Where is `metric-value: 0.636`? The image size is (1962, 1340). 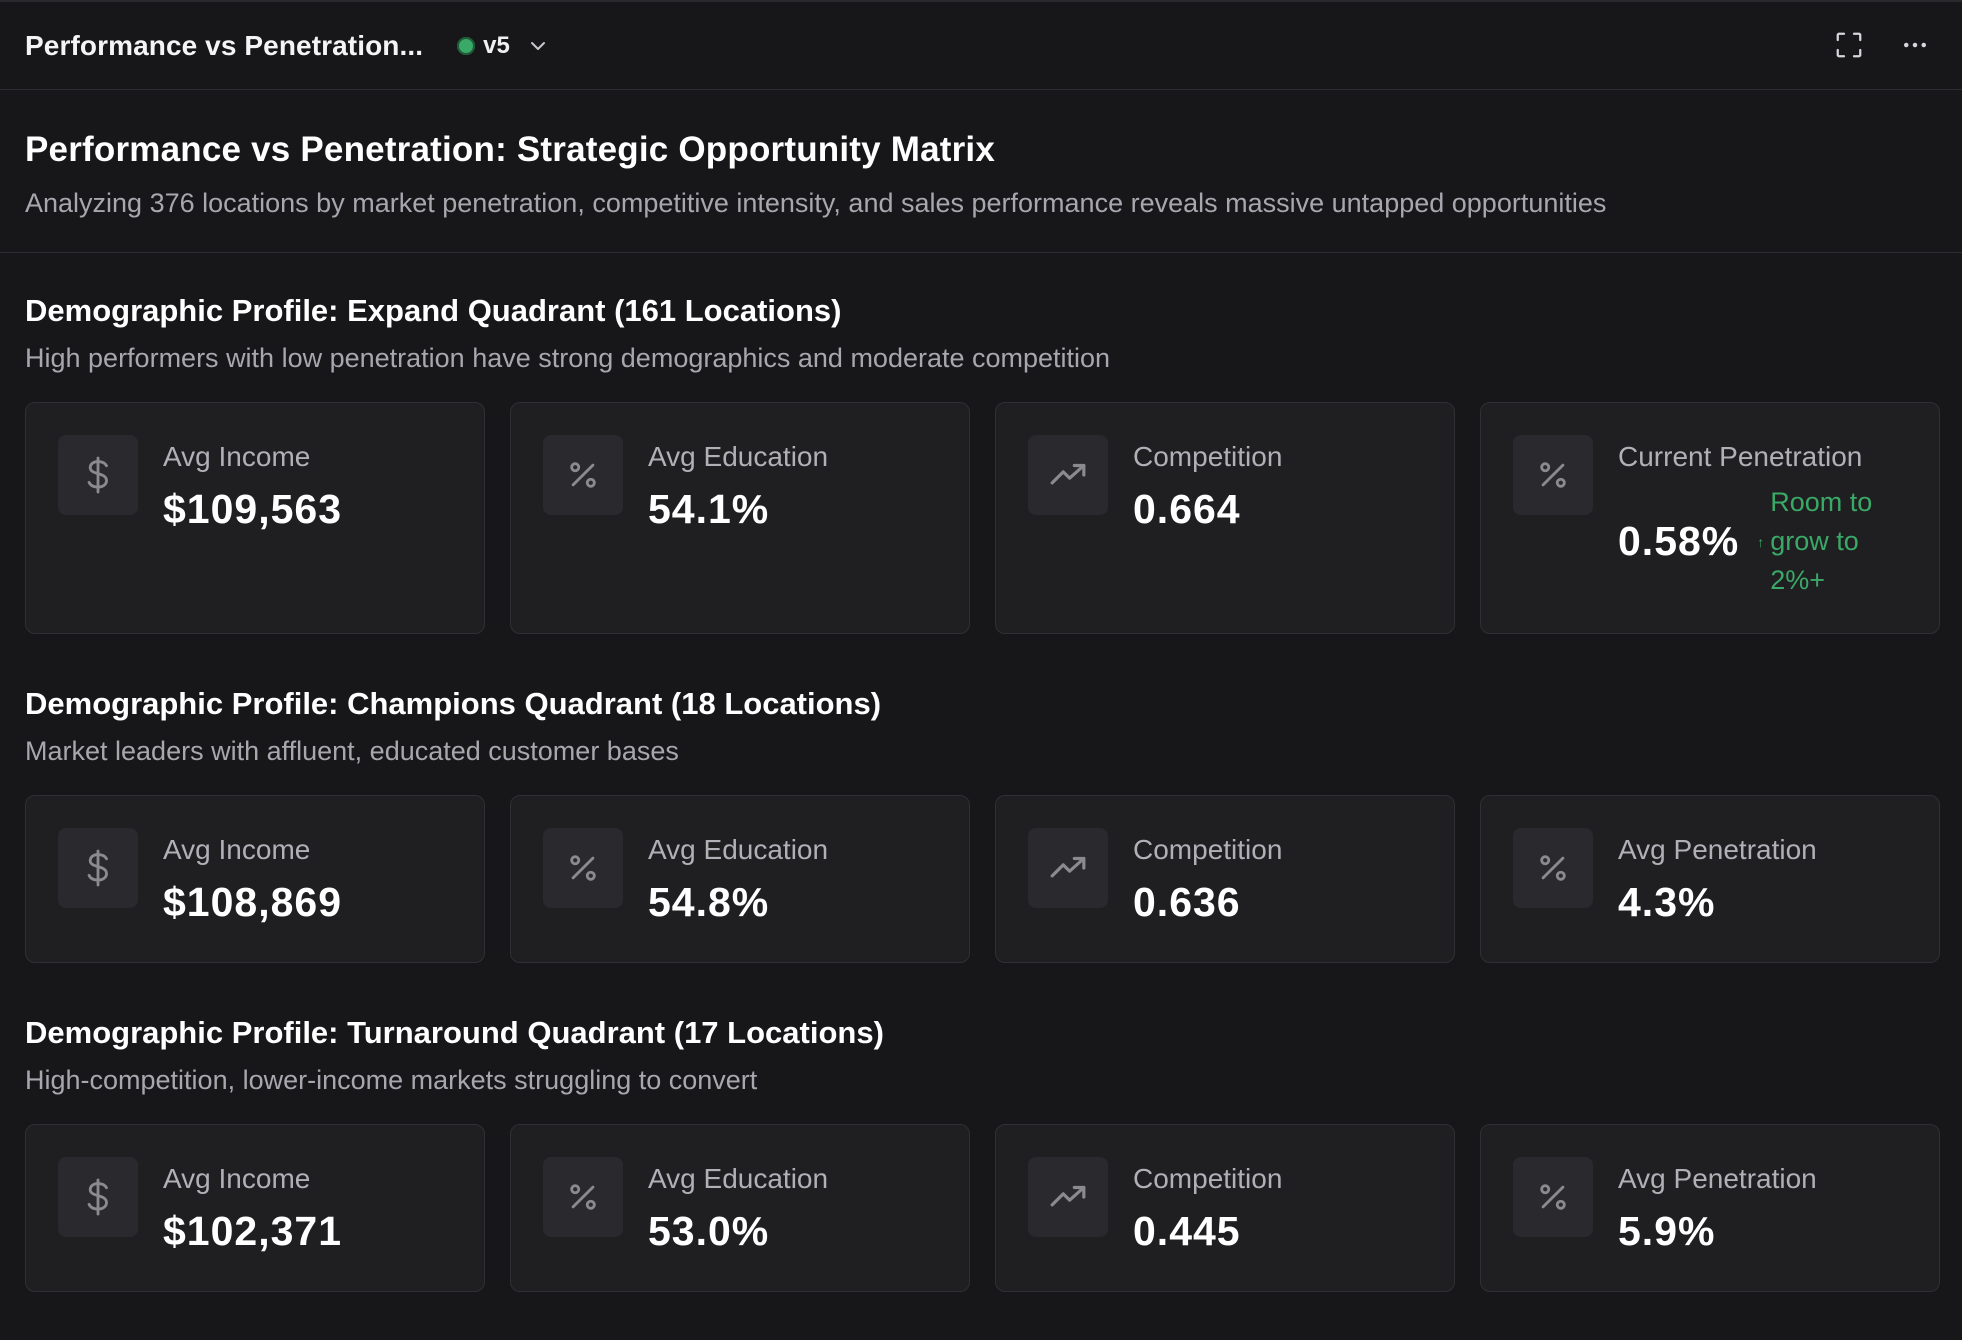 metric-value: 0.636 is located at coordinates (1187, 902).